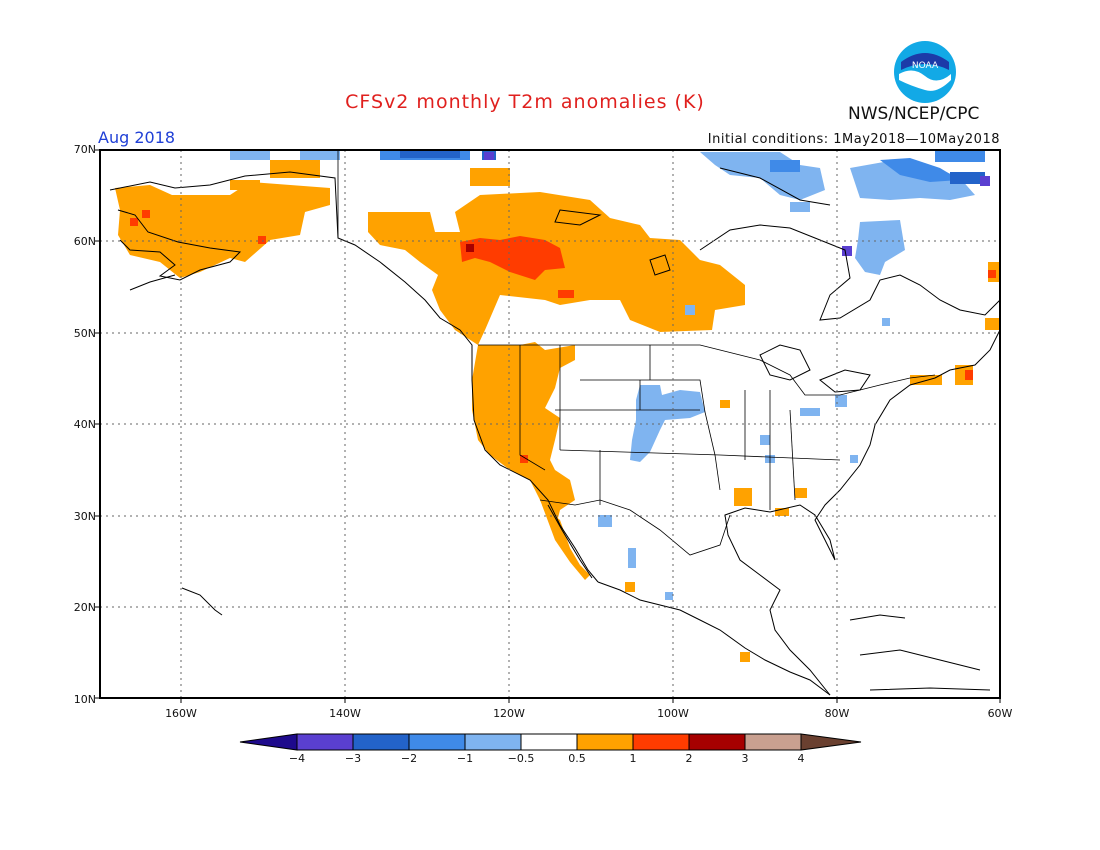 Image resolution: width=1100 pixels, height=850 pixels. What do you see at coordinates (673, 713) in the screenshot?
I see `lon-label: 100W` at bounding box center [673, 713].